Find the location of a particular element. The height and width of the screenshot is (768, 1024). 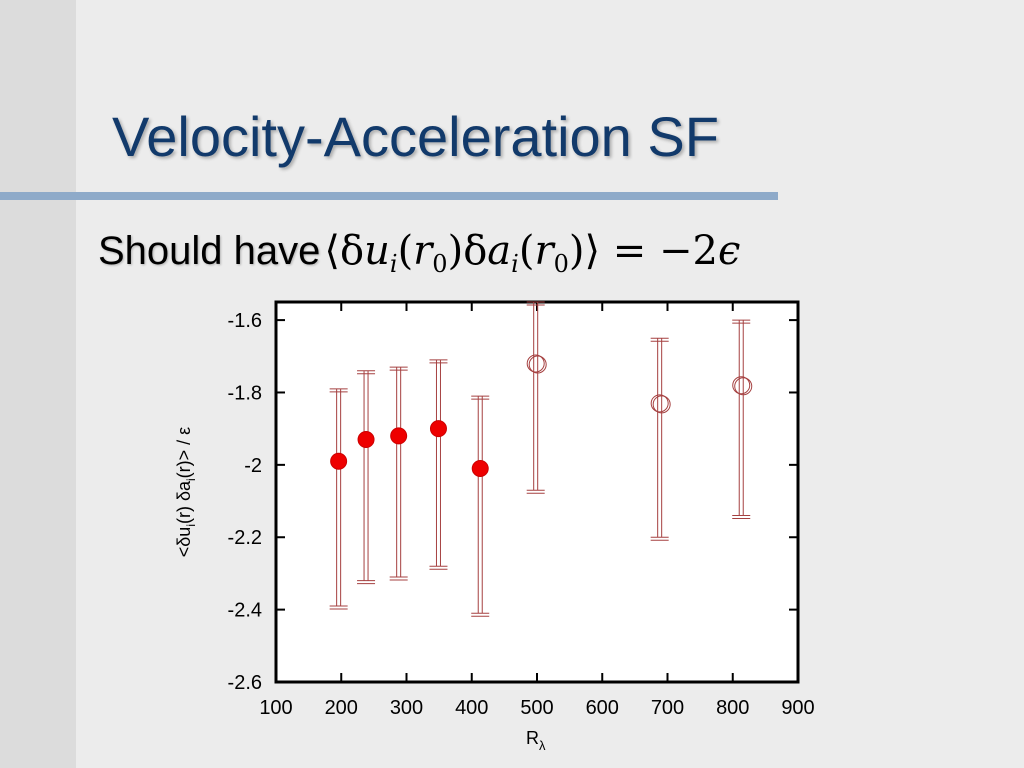

eq-lparen-2: ( is located at coordinates (526, 251).